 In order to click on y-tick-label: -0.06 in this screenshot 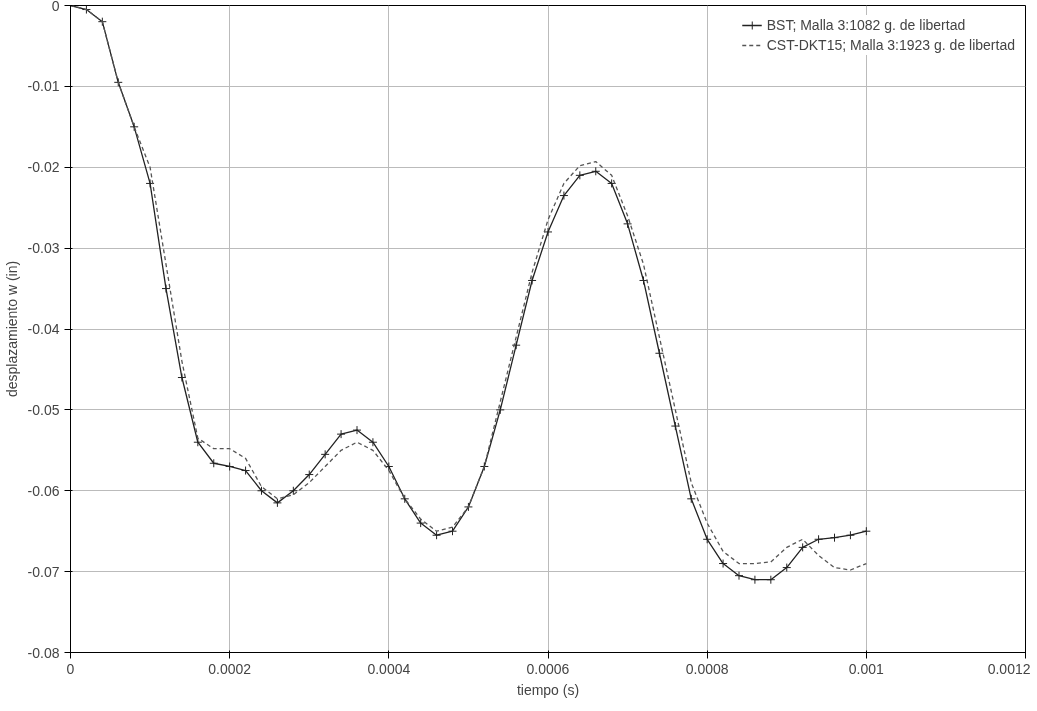, I will do `click(43, 490)`.